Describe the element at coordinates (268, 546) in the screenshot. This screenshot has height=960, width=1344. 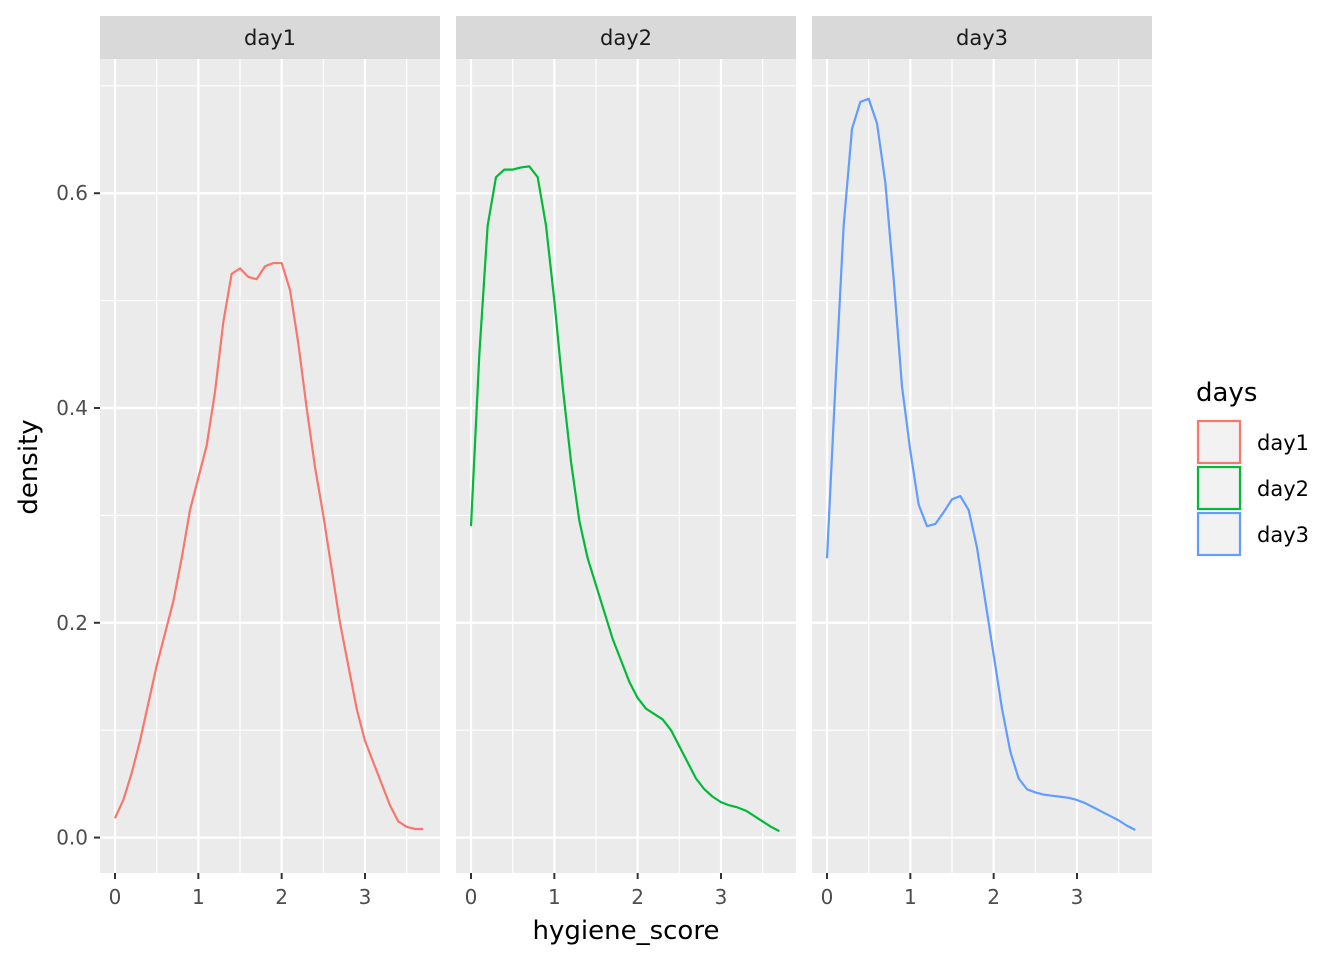
I see `density-line-day1` at that location.